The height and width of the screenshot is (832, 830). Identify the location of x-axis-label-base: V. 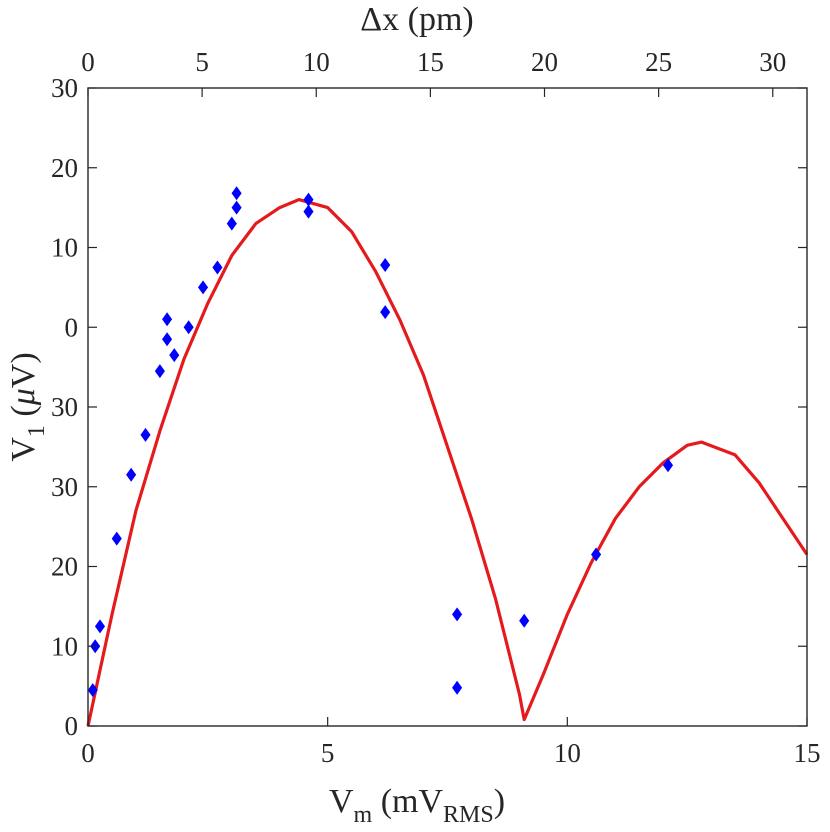
(341, 801).